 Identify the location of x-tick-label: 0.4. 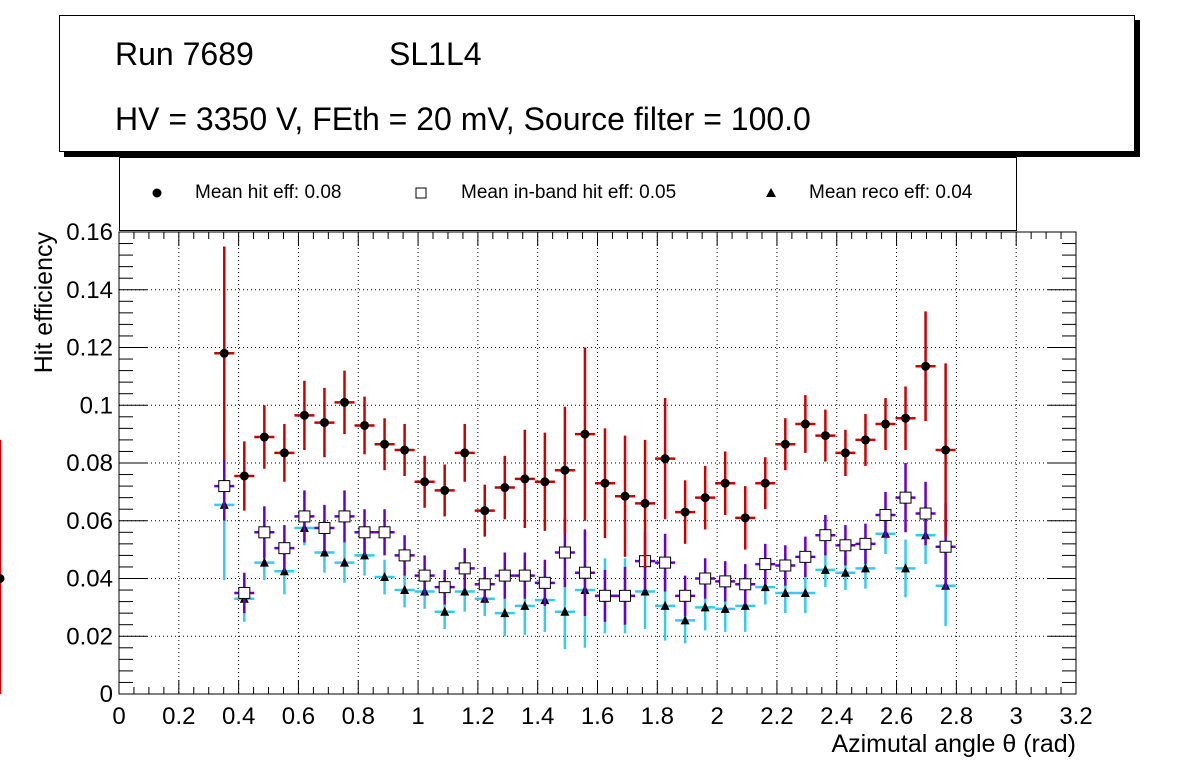
(238, 716).